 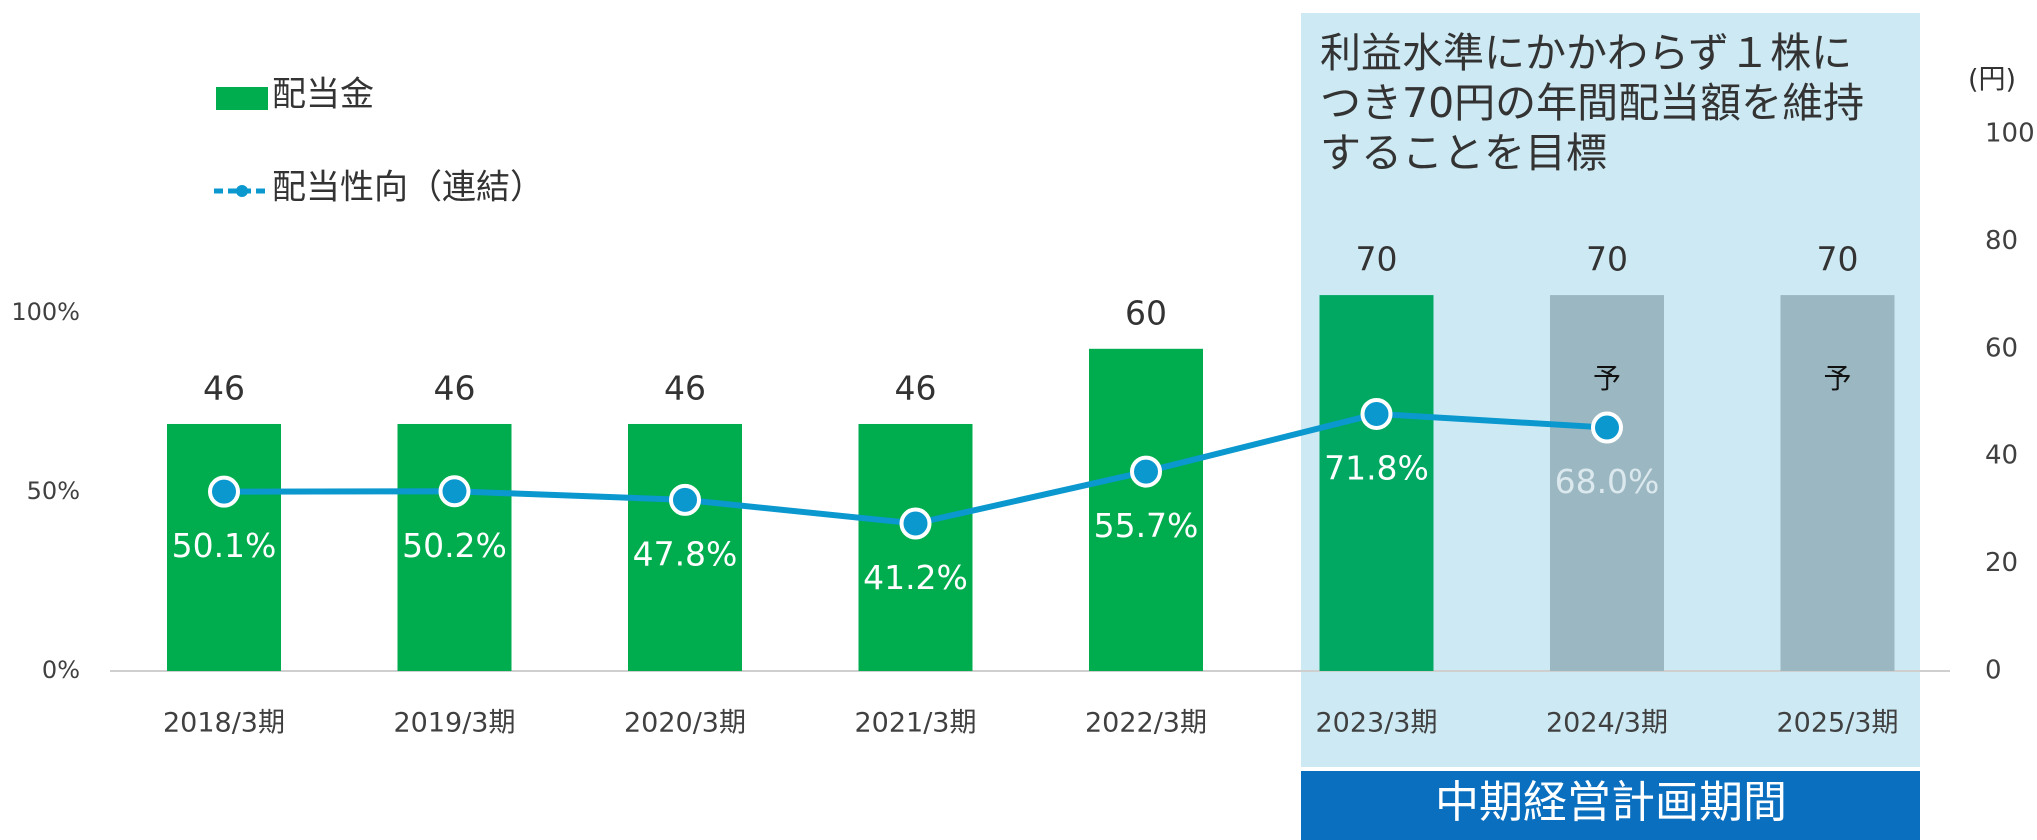 What do you see at coordinates (224, 723) in the screenshot?
I see `x-tick-label: 2018/3期` at bounding box center [224, 723].